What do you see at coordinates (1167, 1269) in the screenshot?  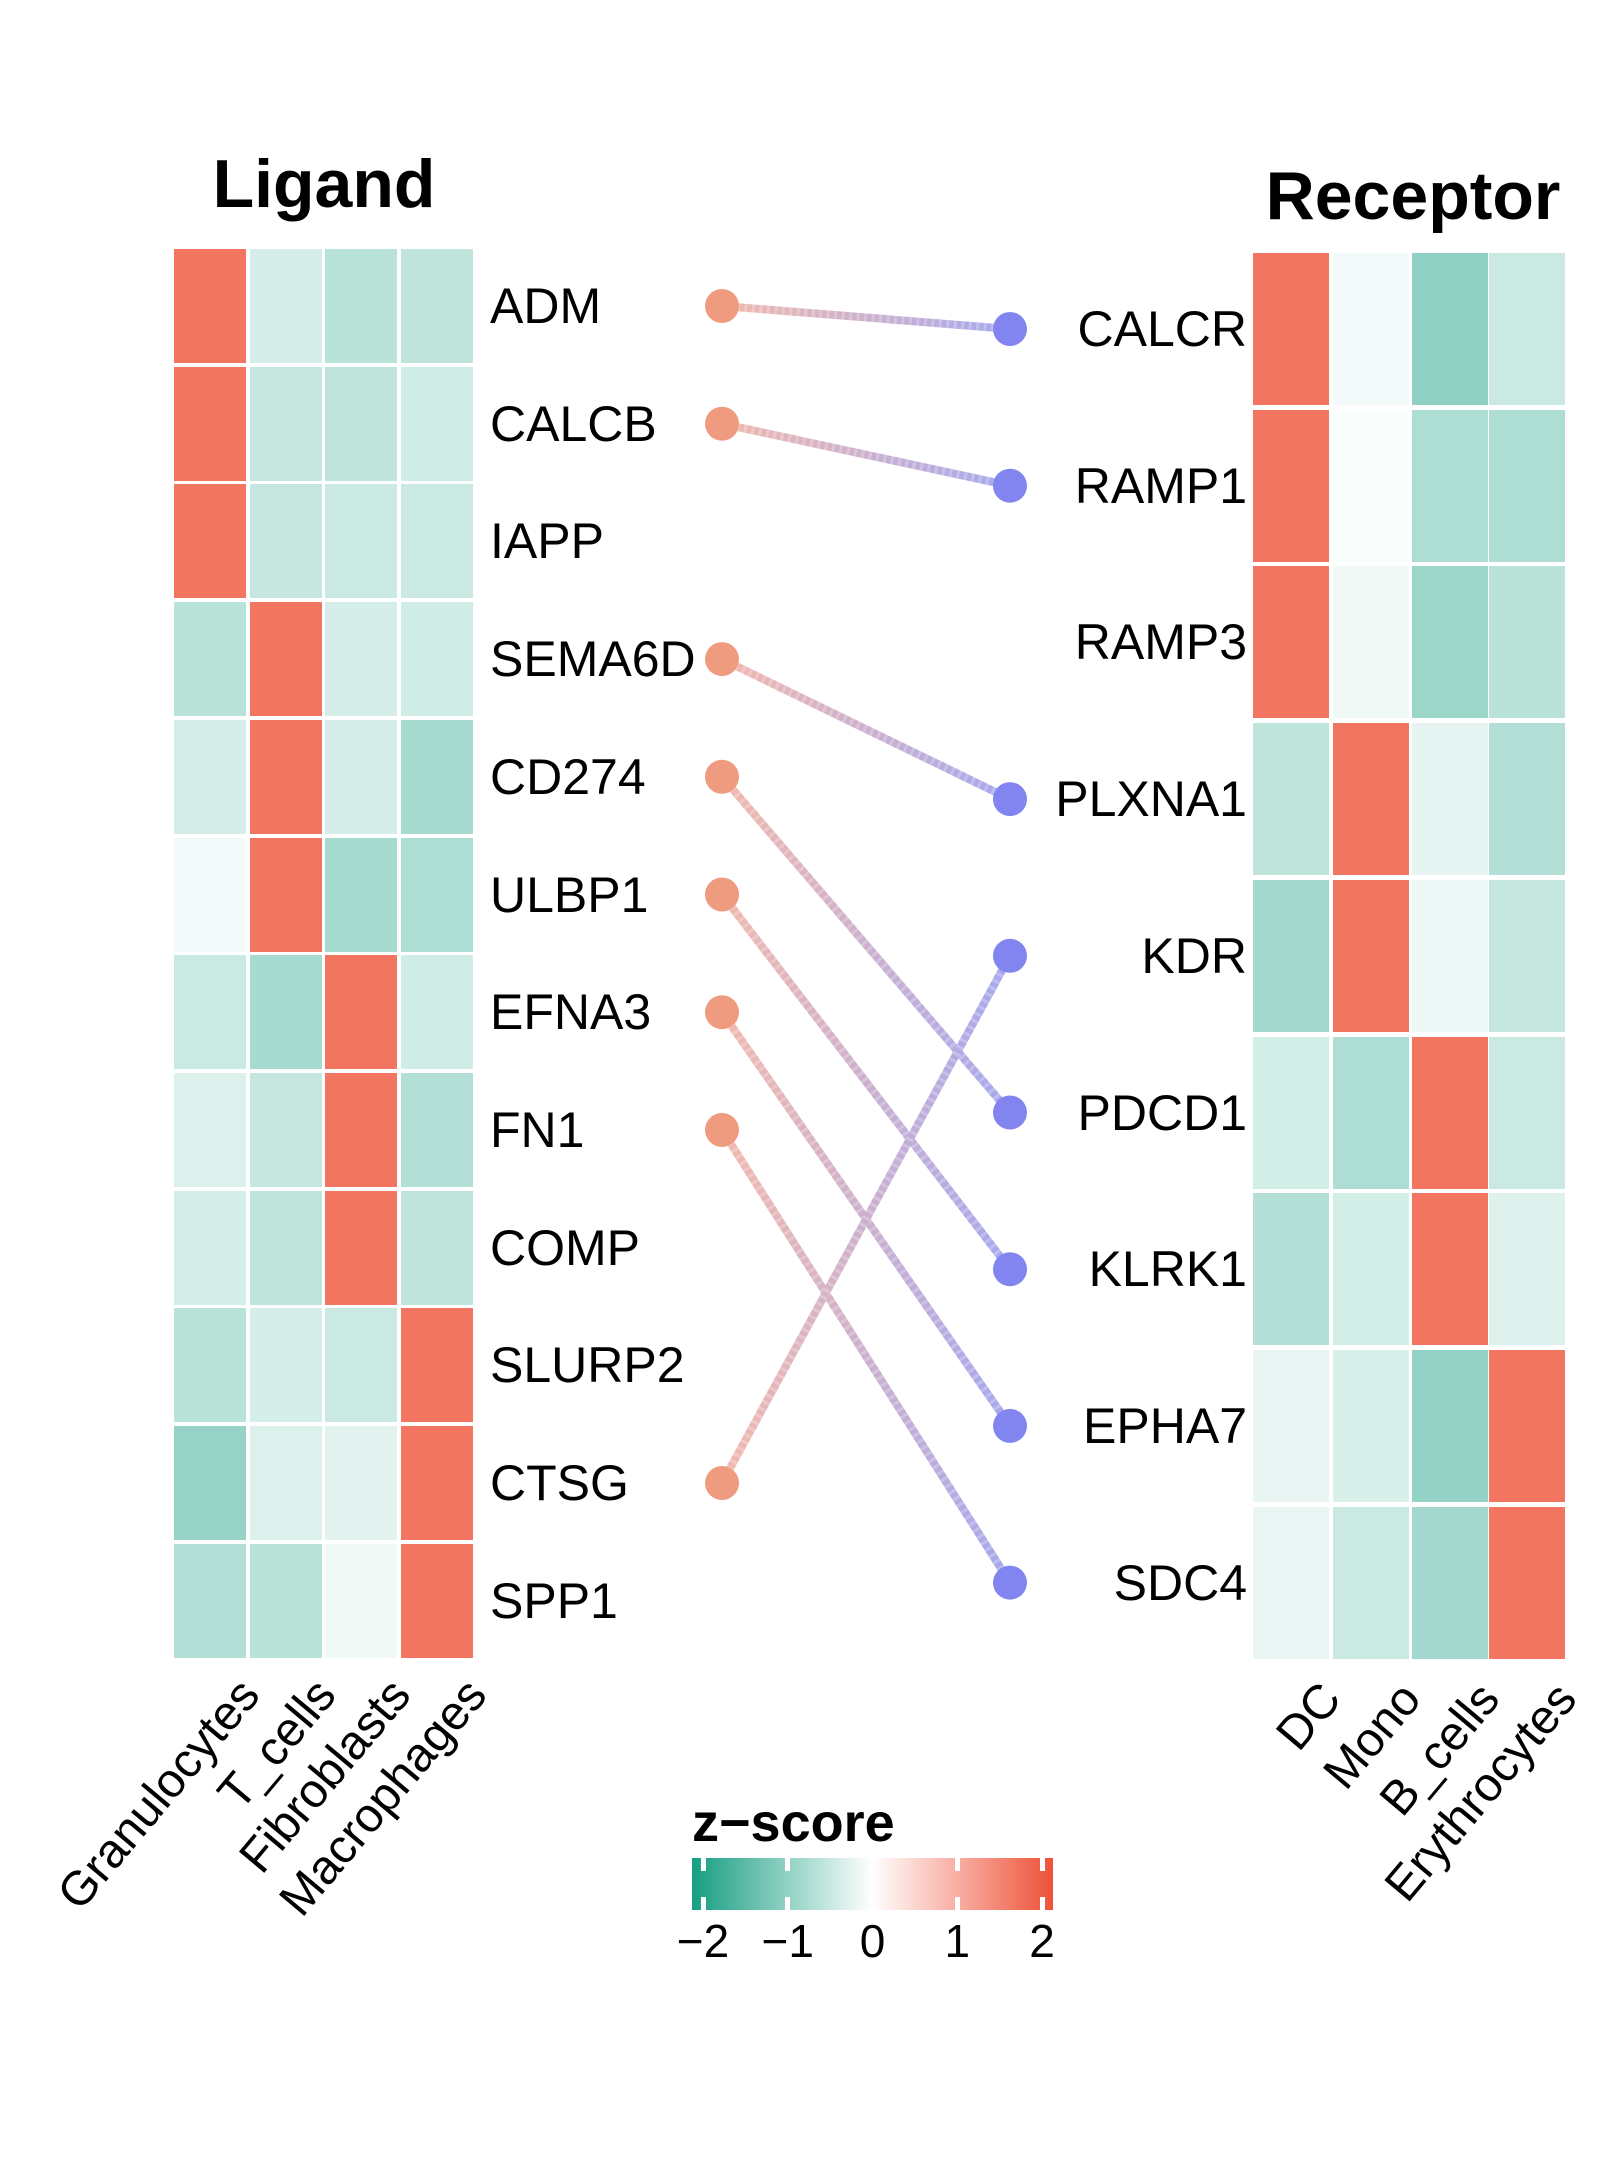 I see `row-label-KLRK1: KLRK1` at bounding box center [1167, 1269].